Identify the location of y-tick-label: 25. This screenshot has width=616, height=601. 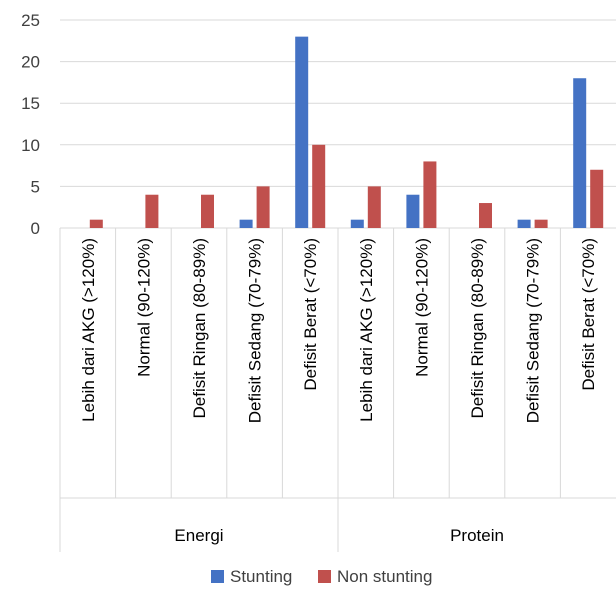
(30, 20).